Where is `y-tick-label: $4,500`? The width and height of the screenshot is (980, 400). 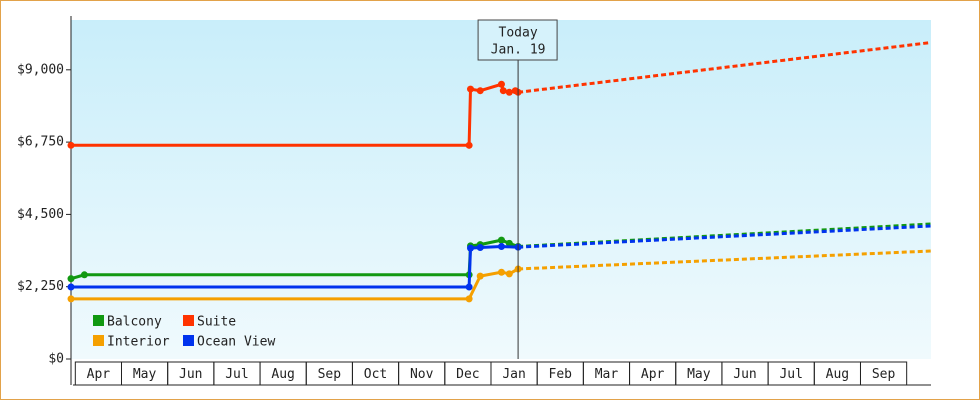
y-tick-label: $4,500 is located at coordinates (40, 214).